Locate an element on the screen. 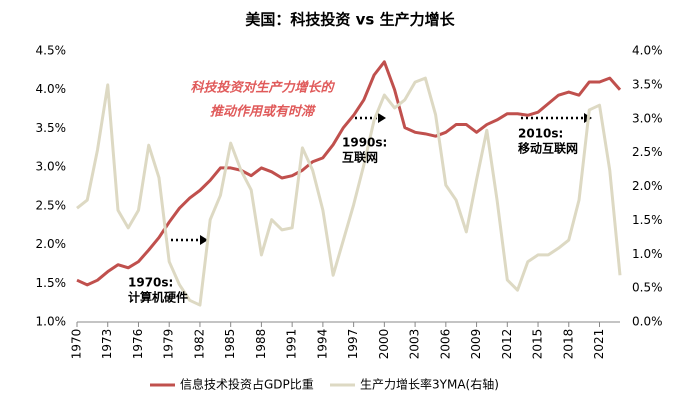  y2-tick-label: 0.5% is located at coordinates (647, 288).